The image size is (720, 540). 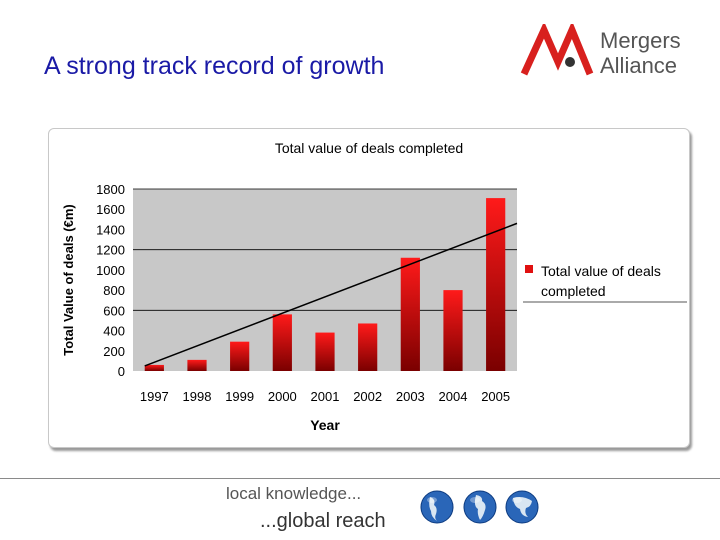 What do you see at coordinates (68, 279) in the screenshot?
I see `y-axis-label: Total Value of deals (€m)` at bounding box center [68, 279].